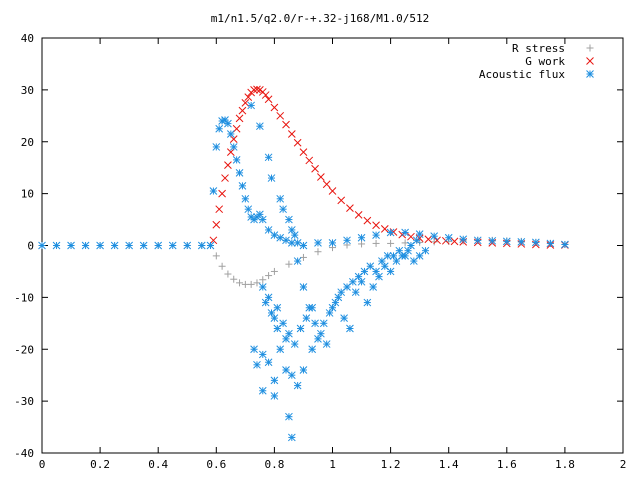 This screenshot has height=480, width=640. I want to click on legend-label: R stress, so click(538, 48).